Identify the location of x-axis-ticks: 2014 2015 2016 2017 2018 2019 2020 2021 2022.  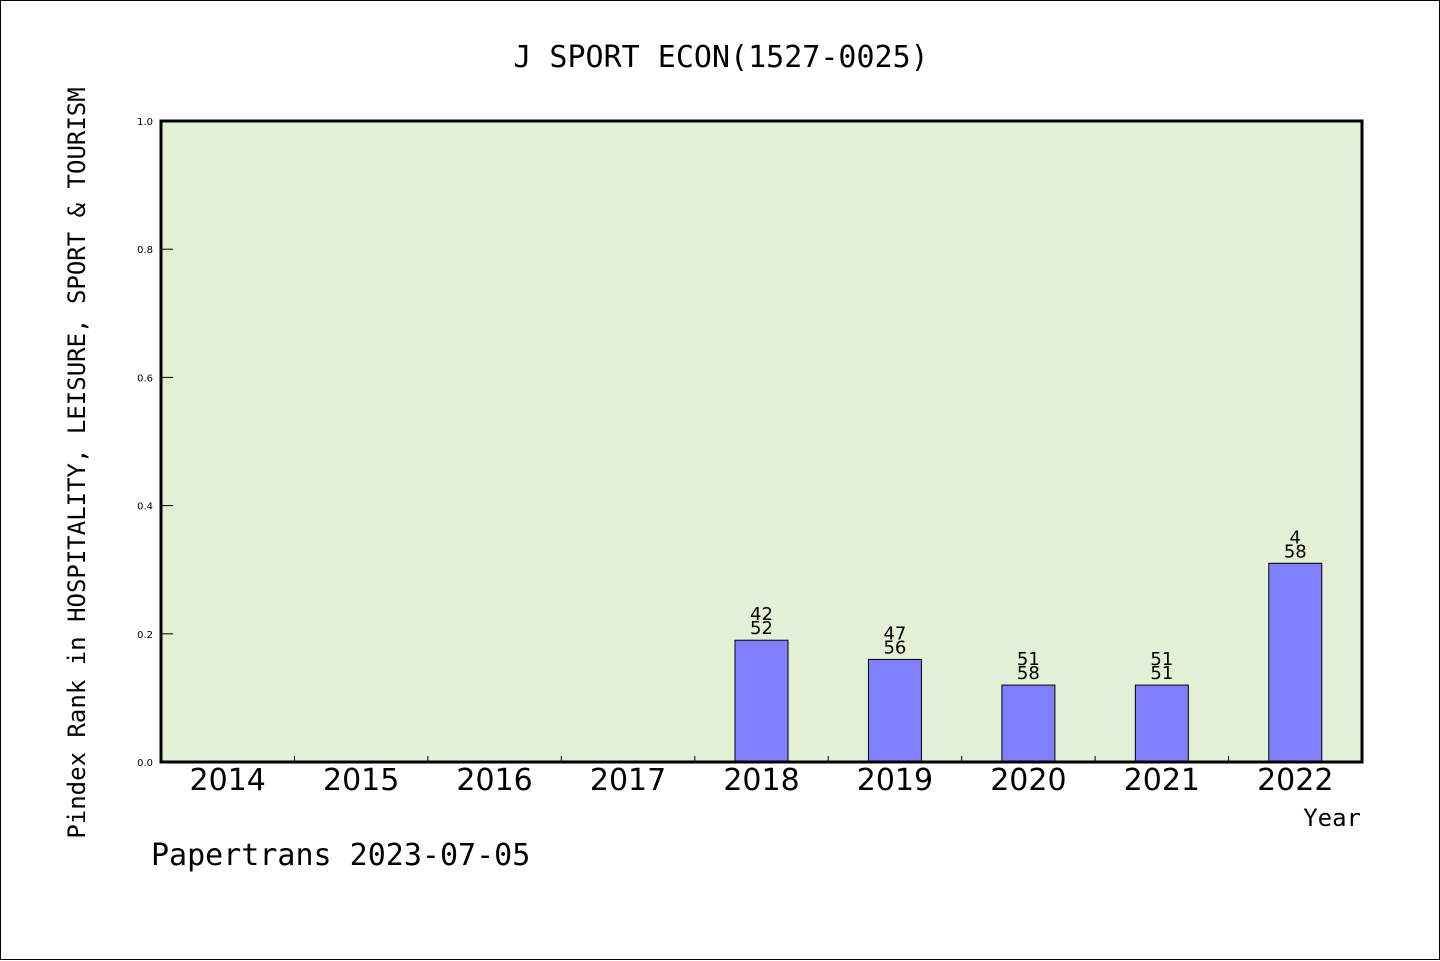
(761, 777).